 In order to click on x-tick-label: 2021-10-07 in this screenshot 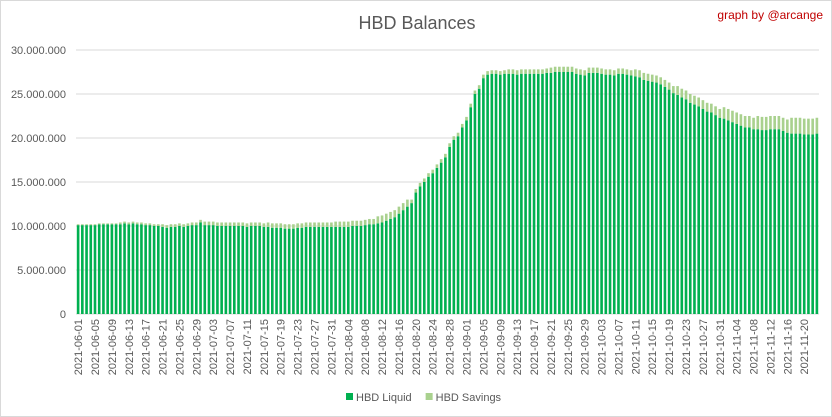, I will do `click(619, 347)`.